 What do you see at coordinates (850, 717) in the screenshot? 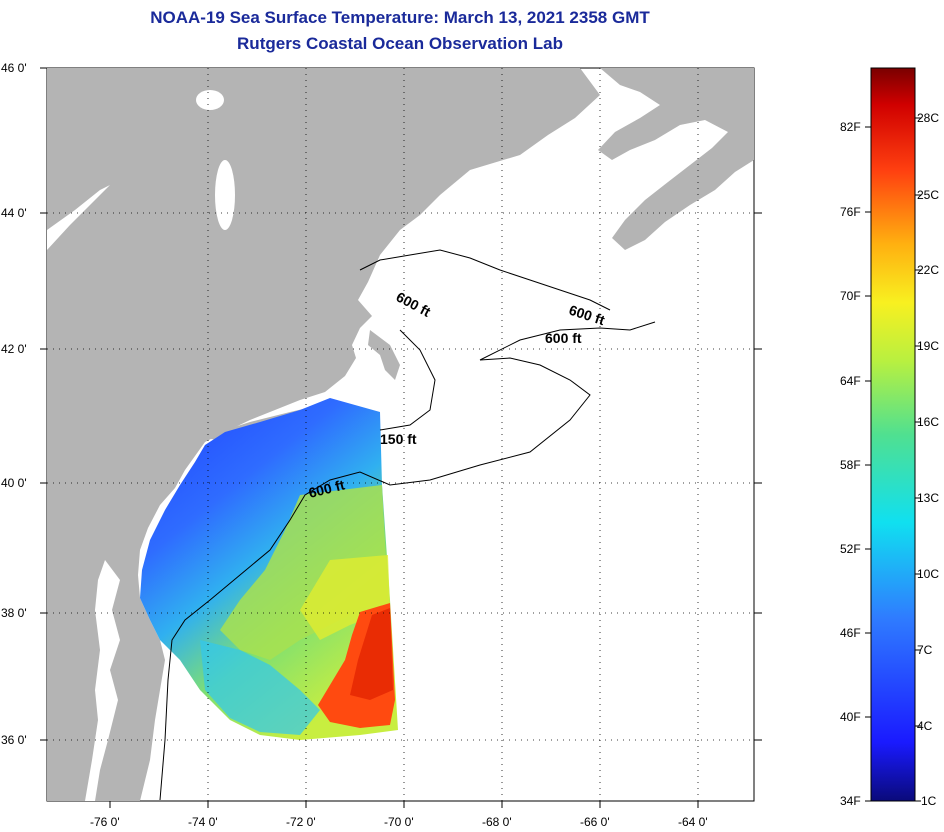
I see `colorbar-f-label: 40F` at bounding box center [850, 717].